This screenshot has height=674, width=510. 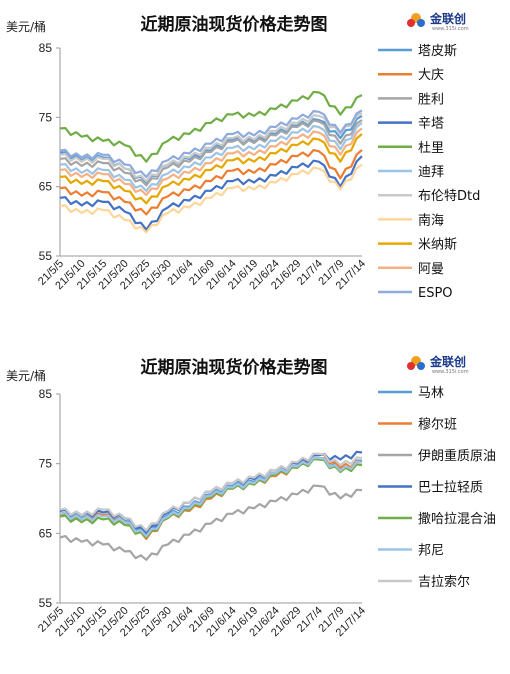 I want to click on legend-label: 巴士拉轻质, so click(x=450, y=488).